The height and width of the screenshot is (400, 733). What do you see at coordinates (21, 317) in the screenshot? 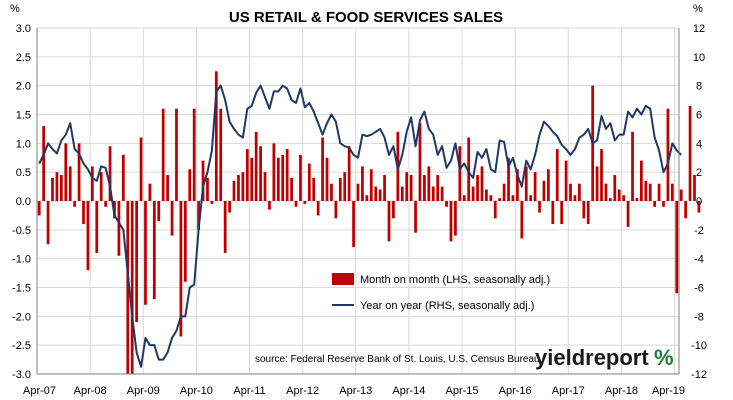
I see `left-tick-label: -2.0` at bounding box center [21, 317].